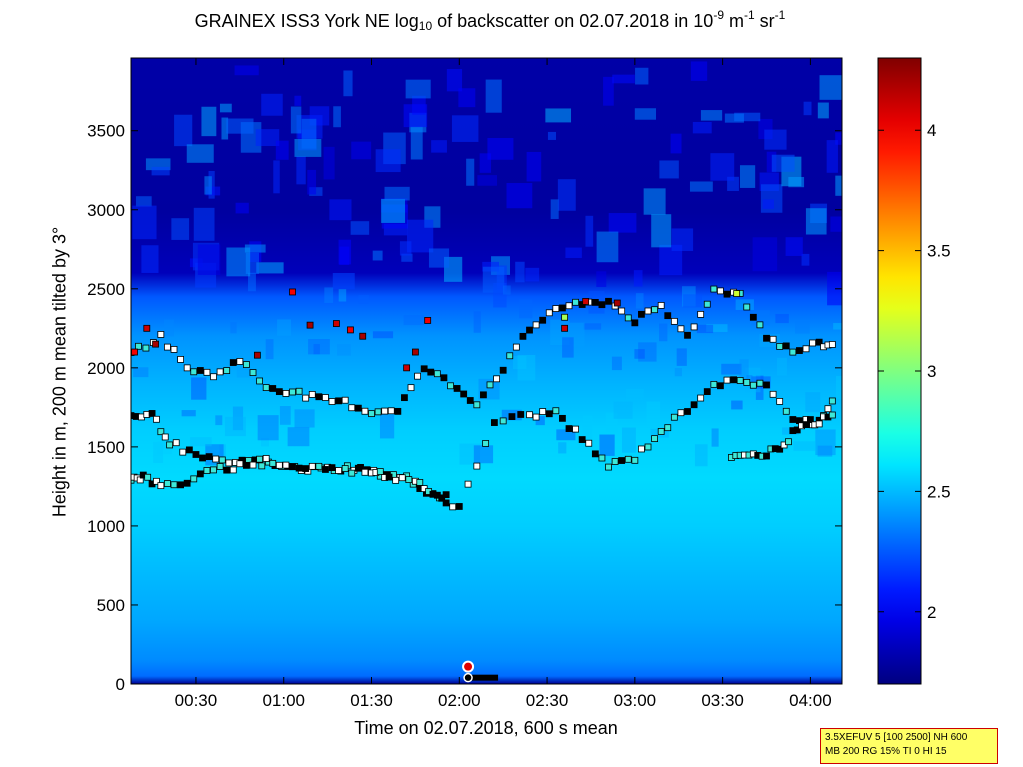  What do you see at coordinates (749, 15) in the screenshot?
I see `title-superscript: -1` at bounding box center [749, 15].